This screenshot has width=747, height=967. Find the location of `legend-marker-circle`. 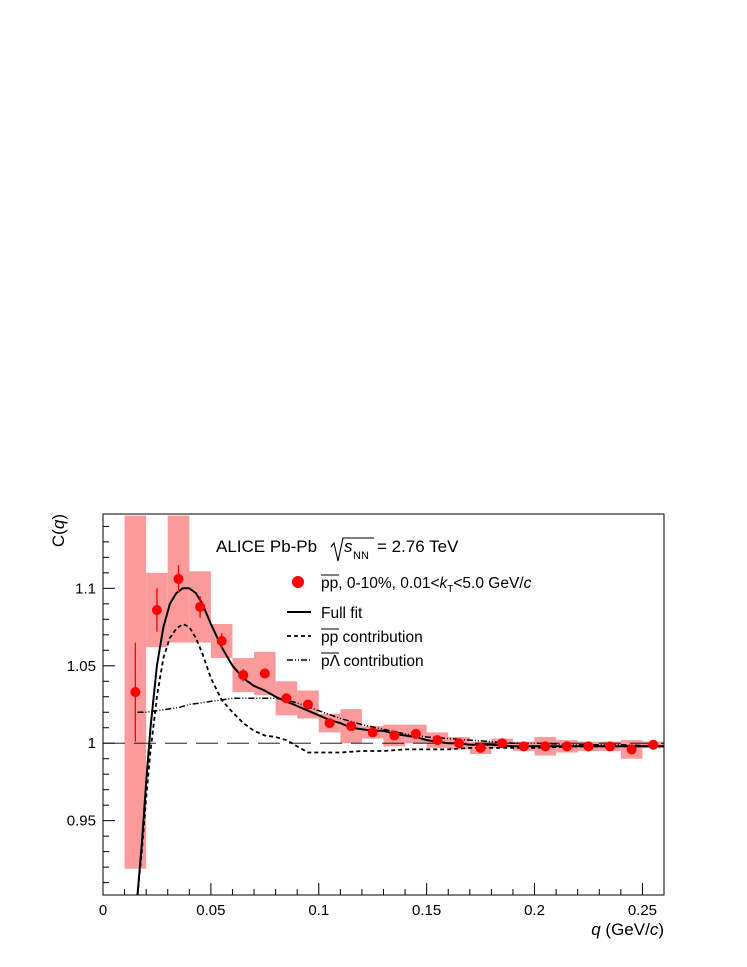

legend-marker-circle is located at coordinates (298, 582).